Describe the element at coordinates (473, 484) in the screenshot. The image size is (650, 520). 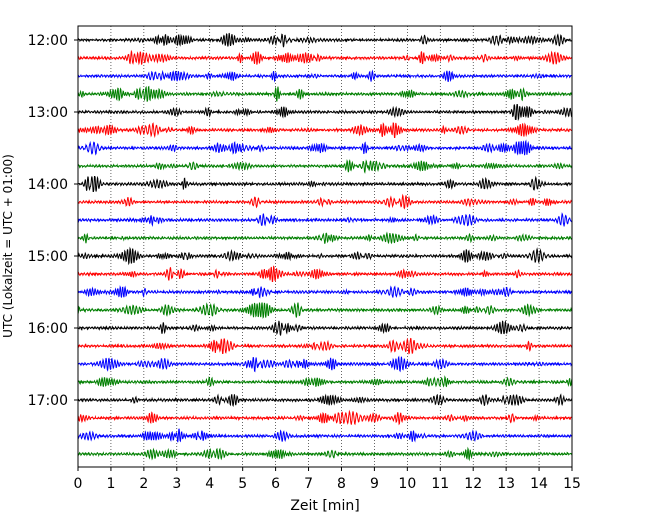
I see `x-tick-label: 12` at that location.